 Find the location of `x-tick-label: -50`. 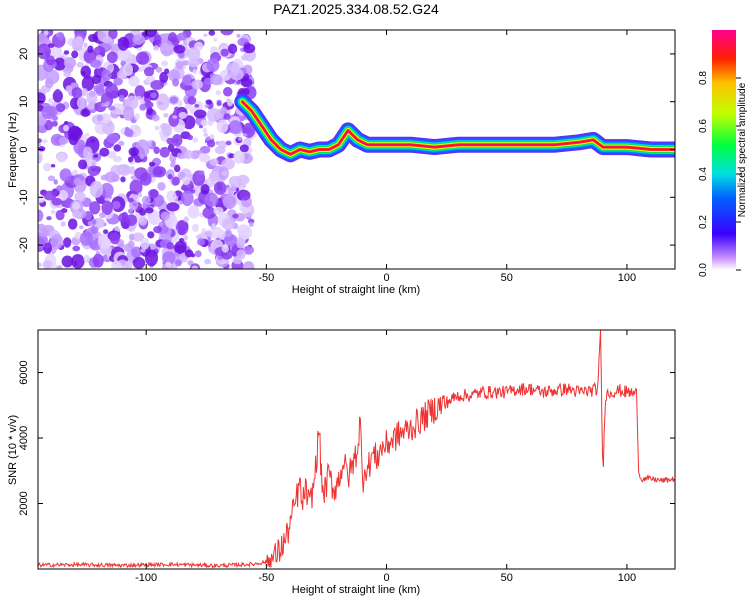

x-tick-label: -50 is located at coordinates (266, 278).